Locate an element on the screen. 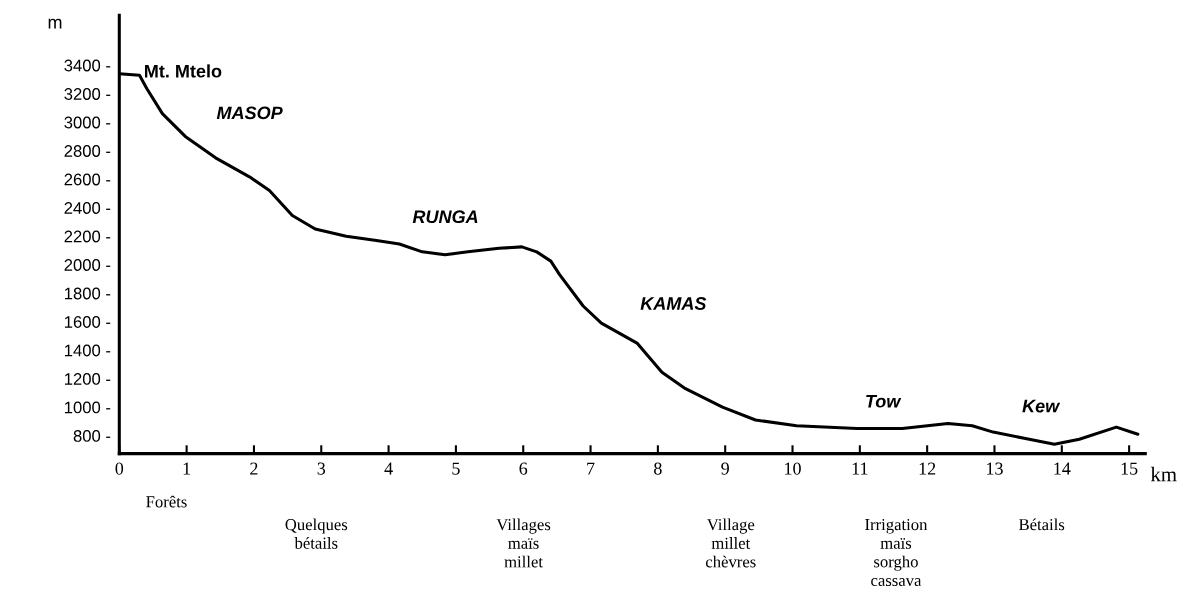 The image size is (1193, 613). text: Villages maïs millet is located at coordinates (523, 543).